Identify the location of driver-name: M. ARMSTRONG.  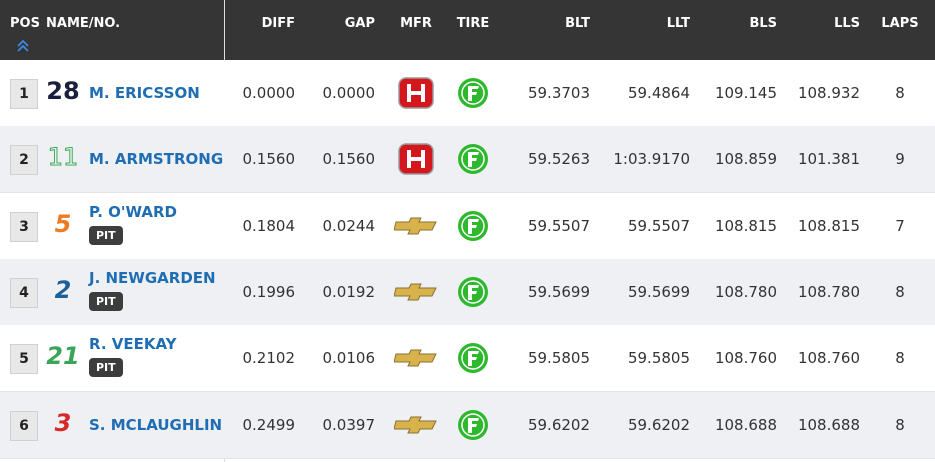
(156, 159).